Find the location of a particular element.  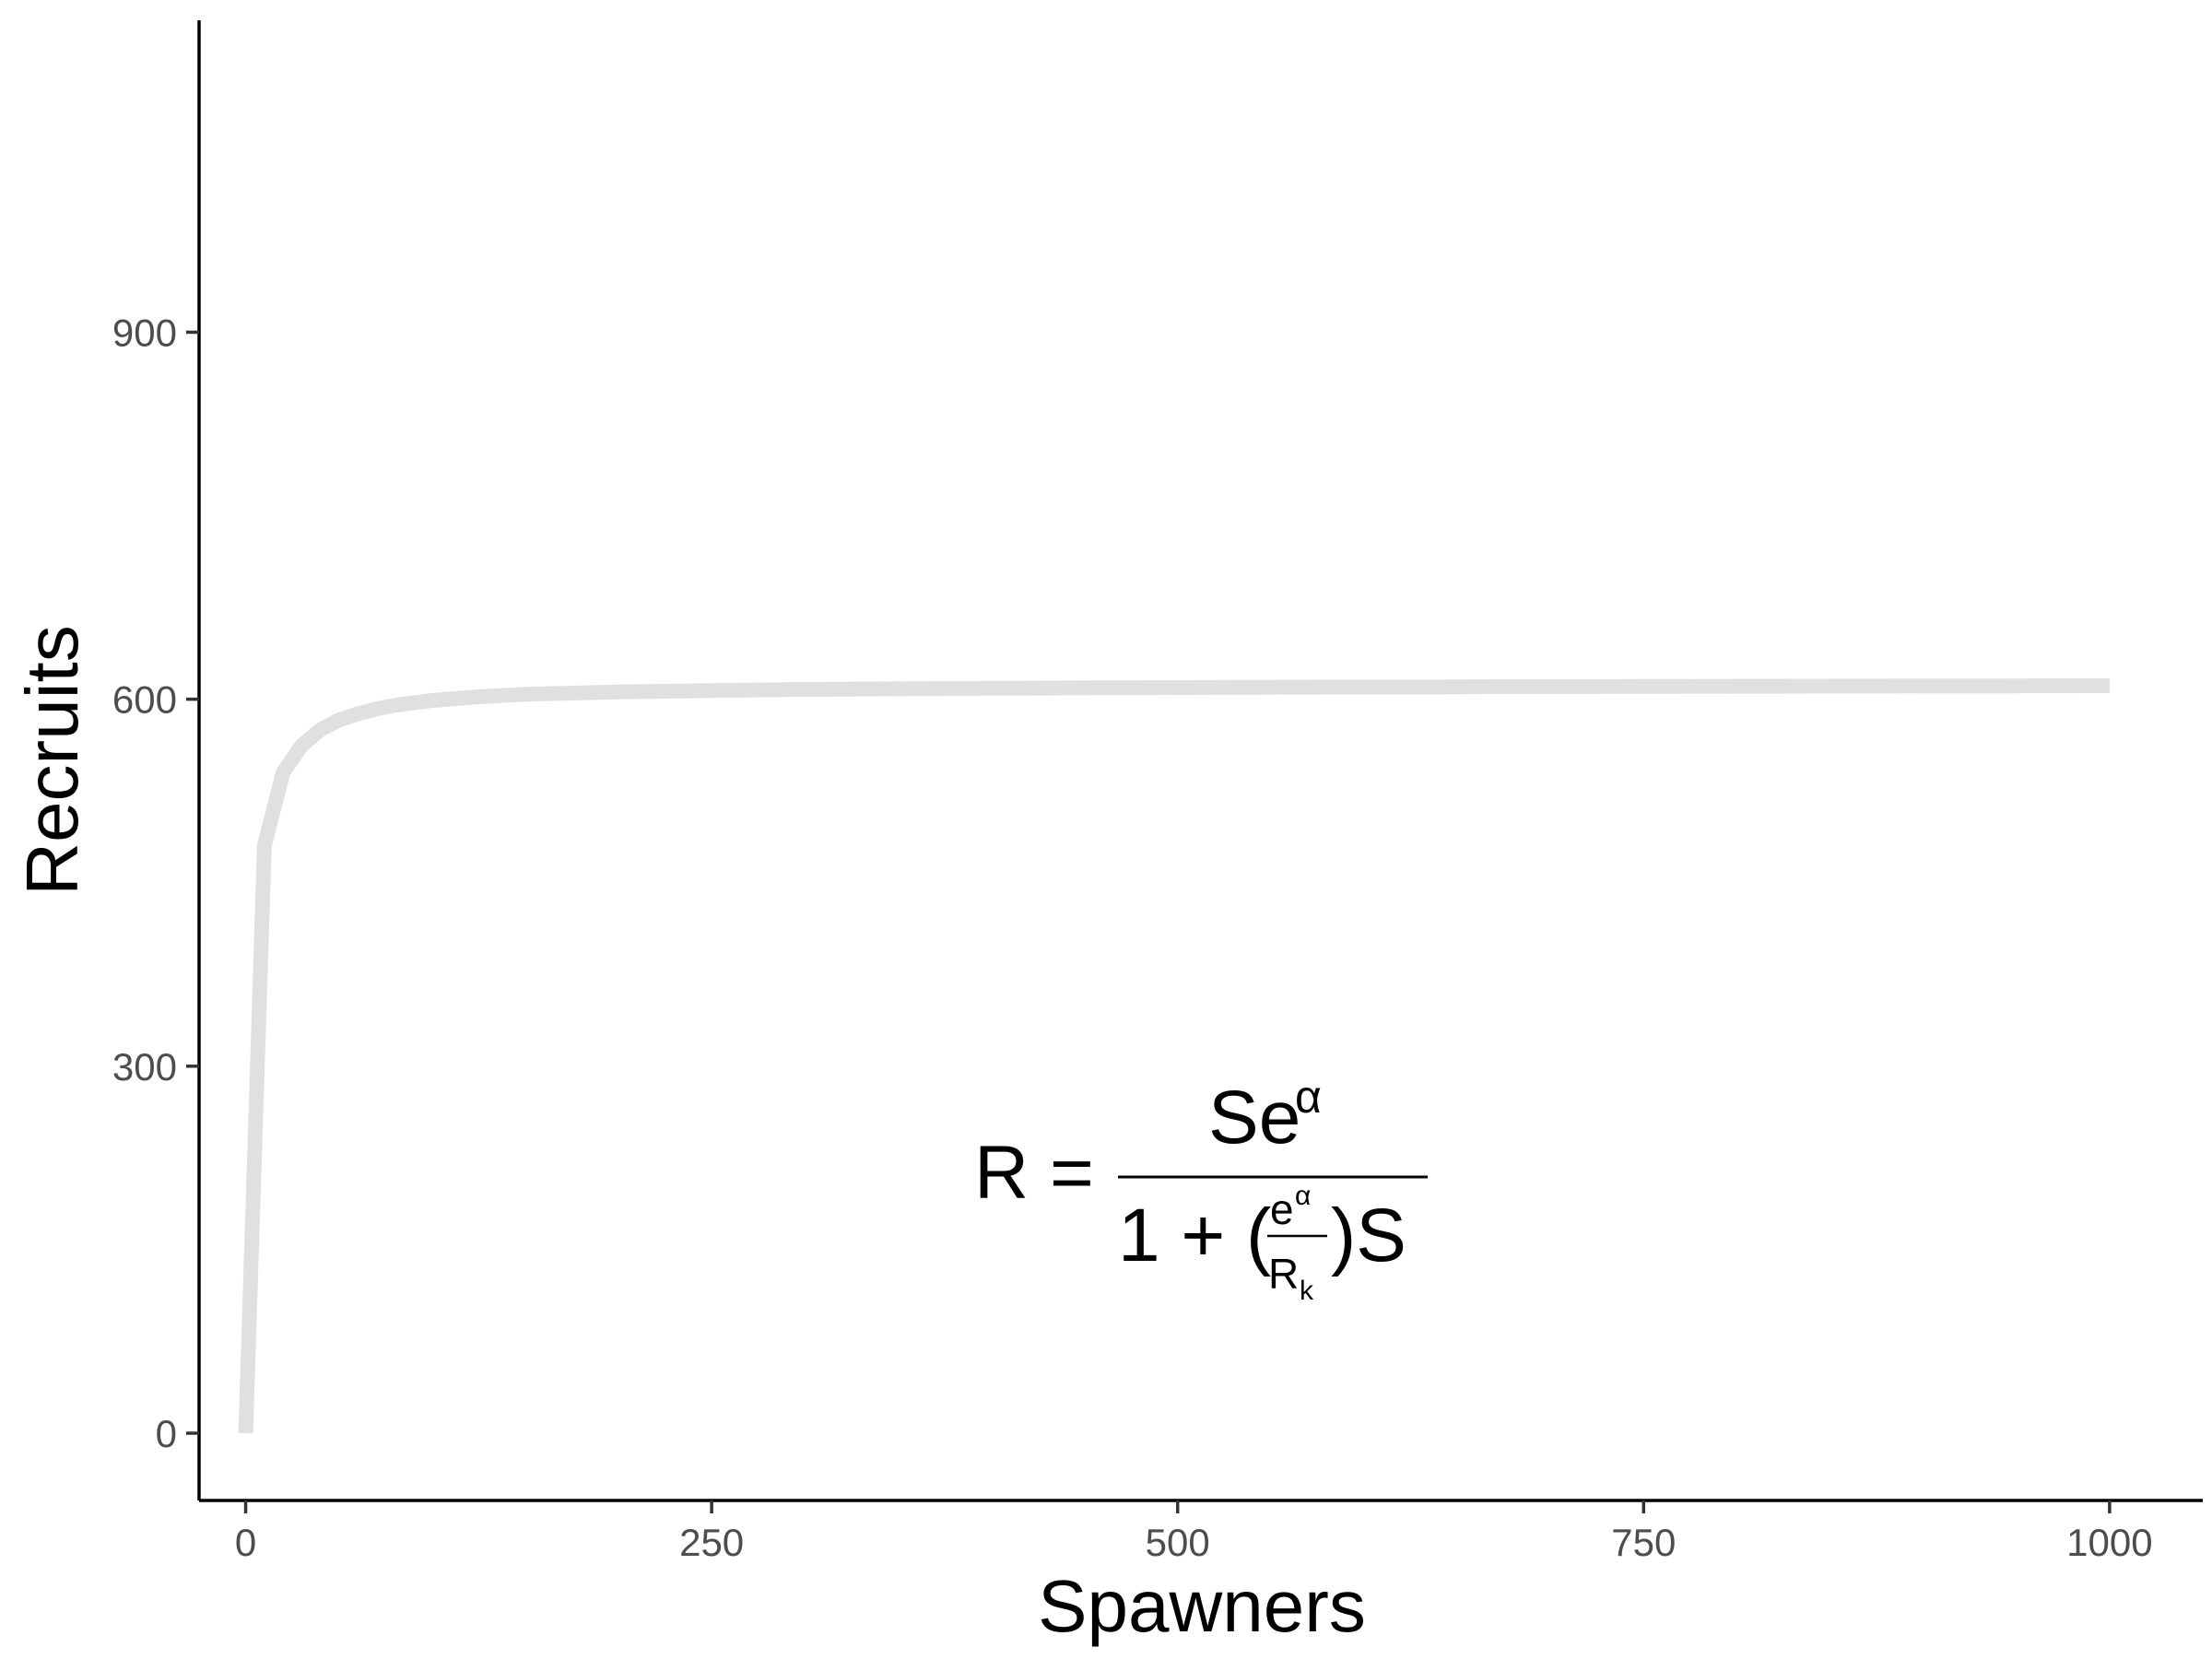

formula-numerator-sup: α is located at coordinates (1308, 1097).